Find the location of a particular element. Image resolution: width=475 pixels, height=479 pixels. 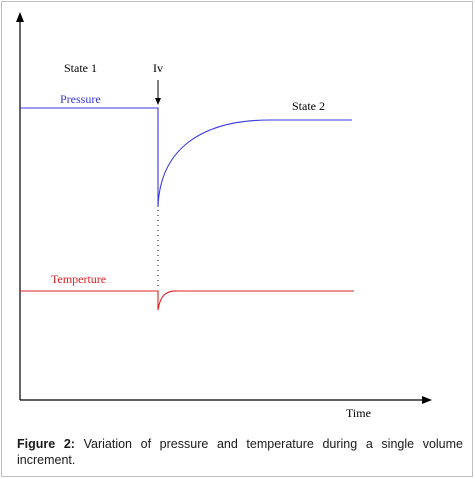

temperature-label: Temperture is located at coordinates (78, 279).